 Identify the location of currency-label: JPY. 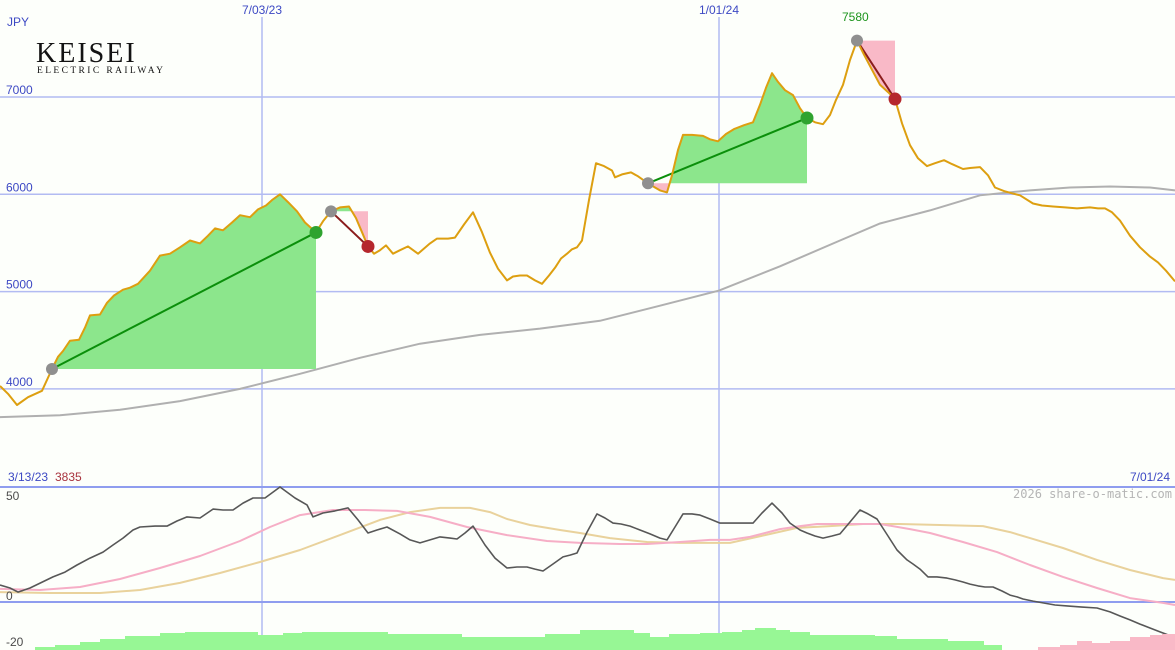
(18, 22).